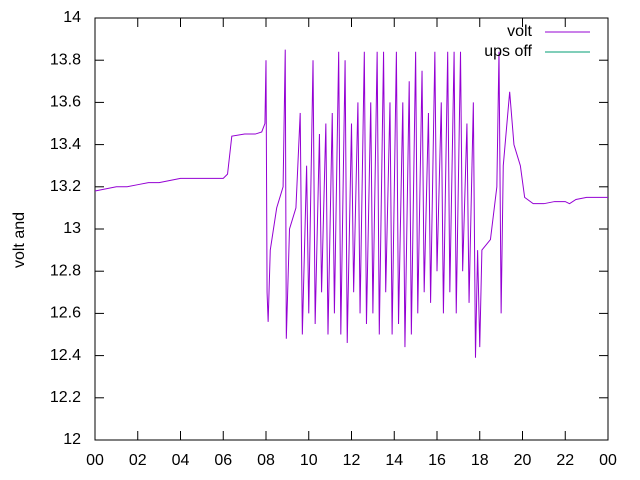 The height and width of the screenshot is (480, 640). I want to click on y-tick-label: 12.6, so click(65, 313).